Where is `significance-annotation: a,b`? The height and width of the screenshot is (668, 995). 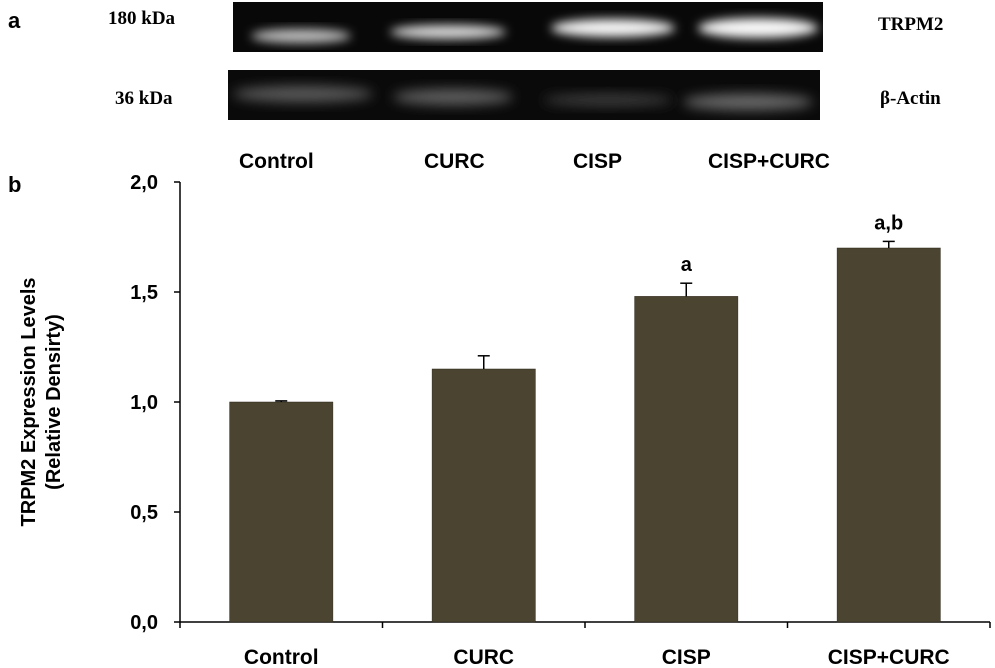 significance-annotation: a,b is located at coordinates (888, 223).